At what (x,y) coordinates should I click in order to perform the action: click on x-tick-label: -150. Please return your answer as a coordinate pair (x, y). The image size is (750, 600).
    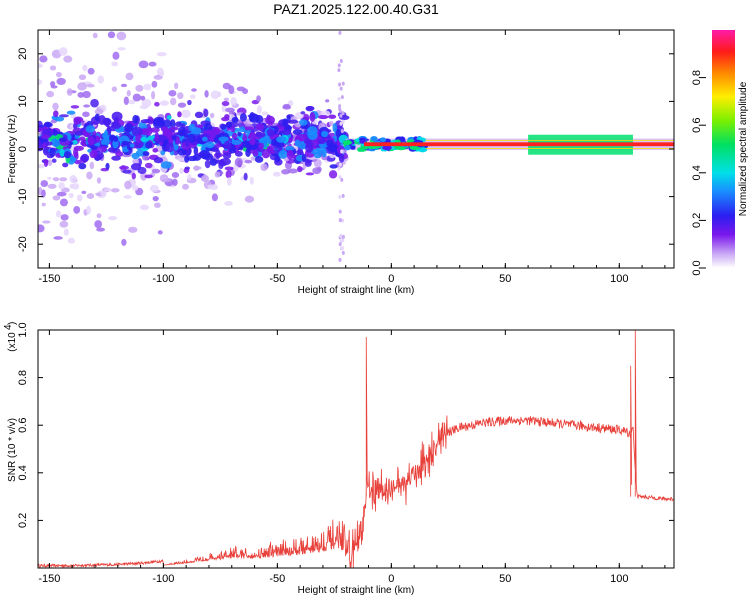
    Looking at the image, I should click on (49, 279).